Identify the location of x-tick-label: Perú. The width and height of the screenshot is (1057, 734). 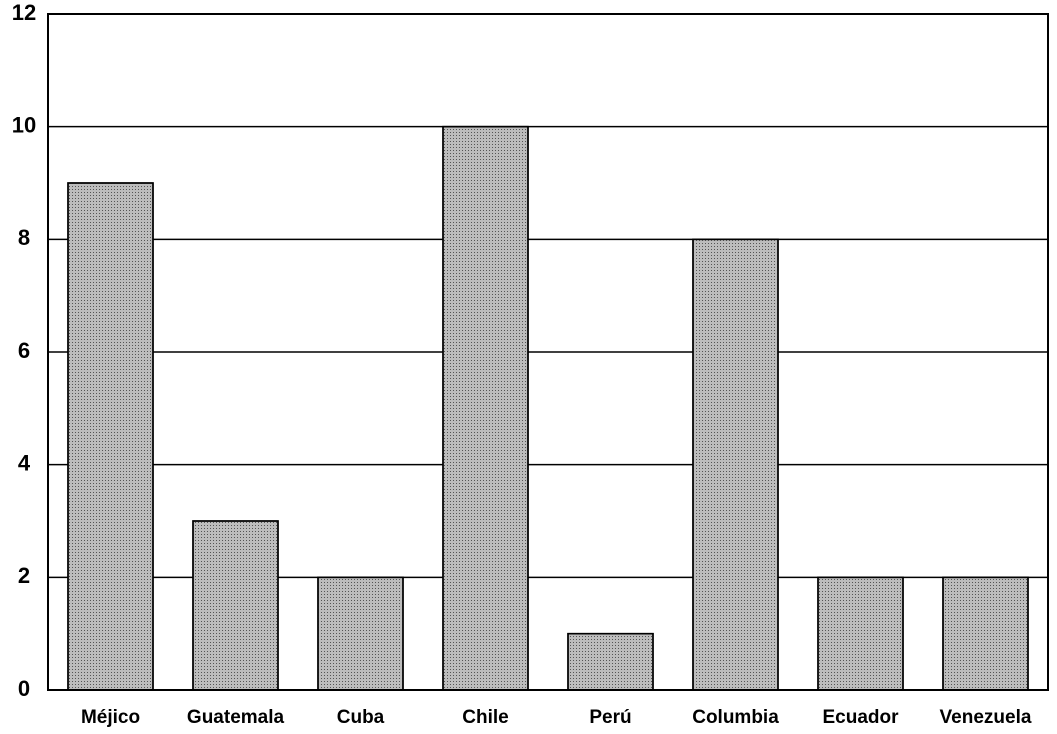
(610, 717).